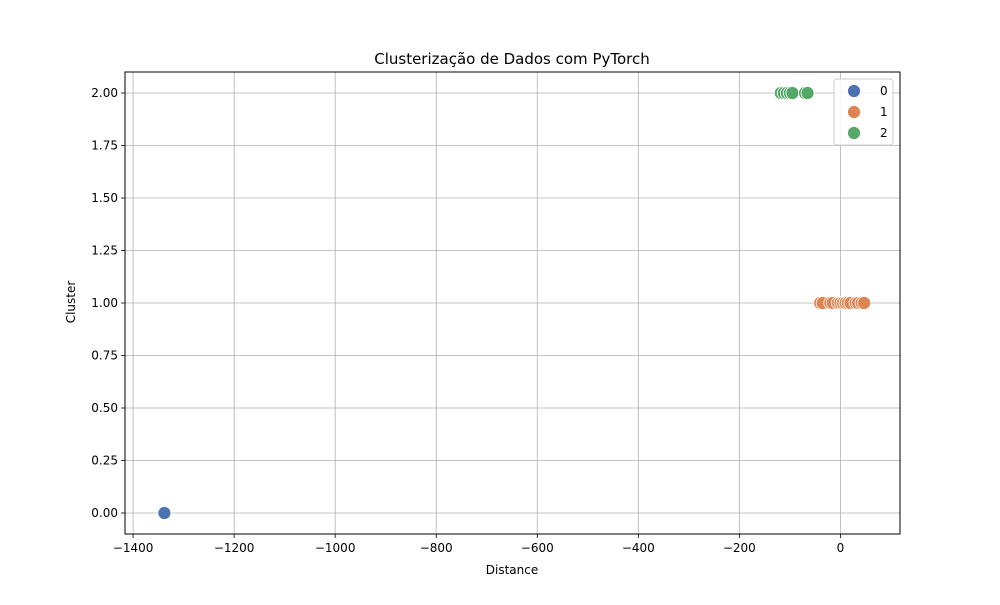 The width and height of the screenshot is (1000, 605). What do you see at coordinates (104, 251) in the screenshot?
I see `y-tick-label: 1.25` at bounding box center [104, 251].